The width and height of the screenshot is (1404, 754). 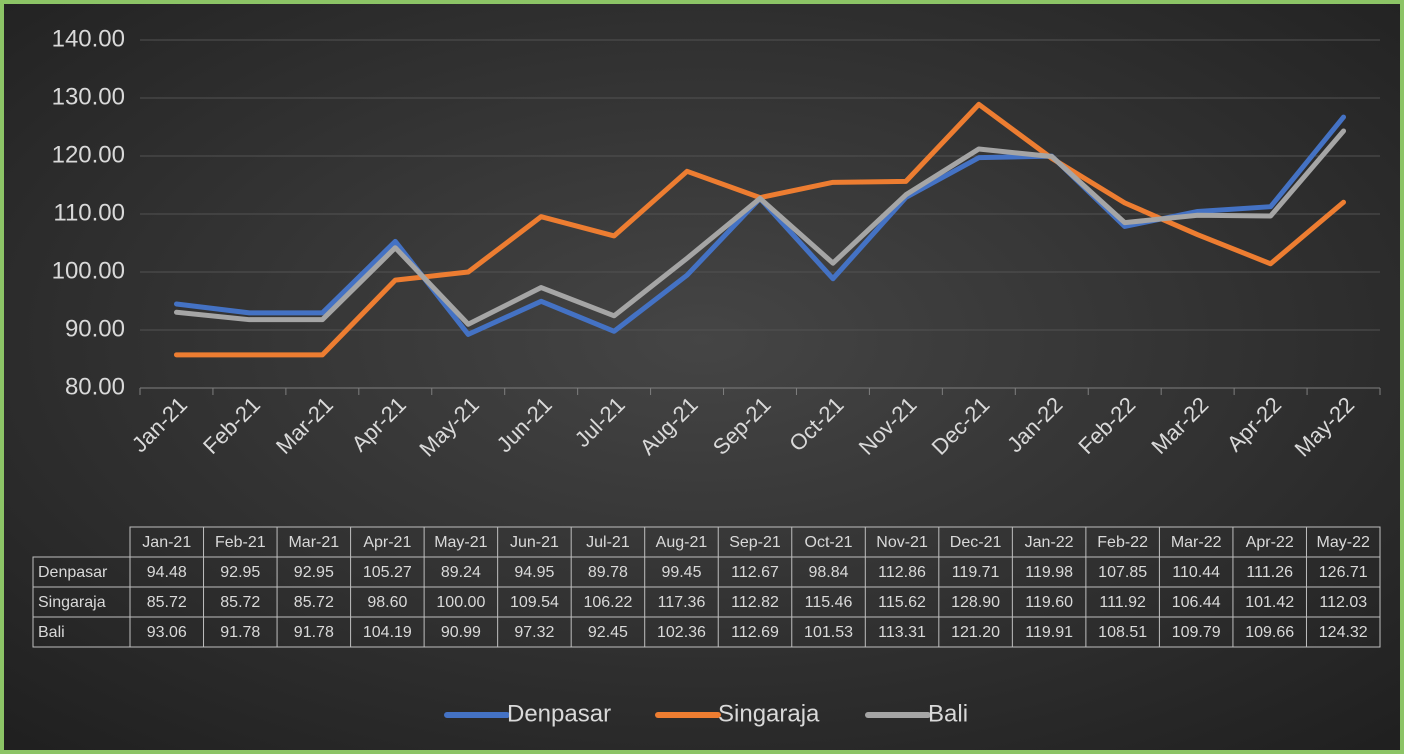 What do you see at coordinates (948, 713) in the screenshot?
I see `legend-label: Bali` at bounding box center [948, 713].